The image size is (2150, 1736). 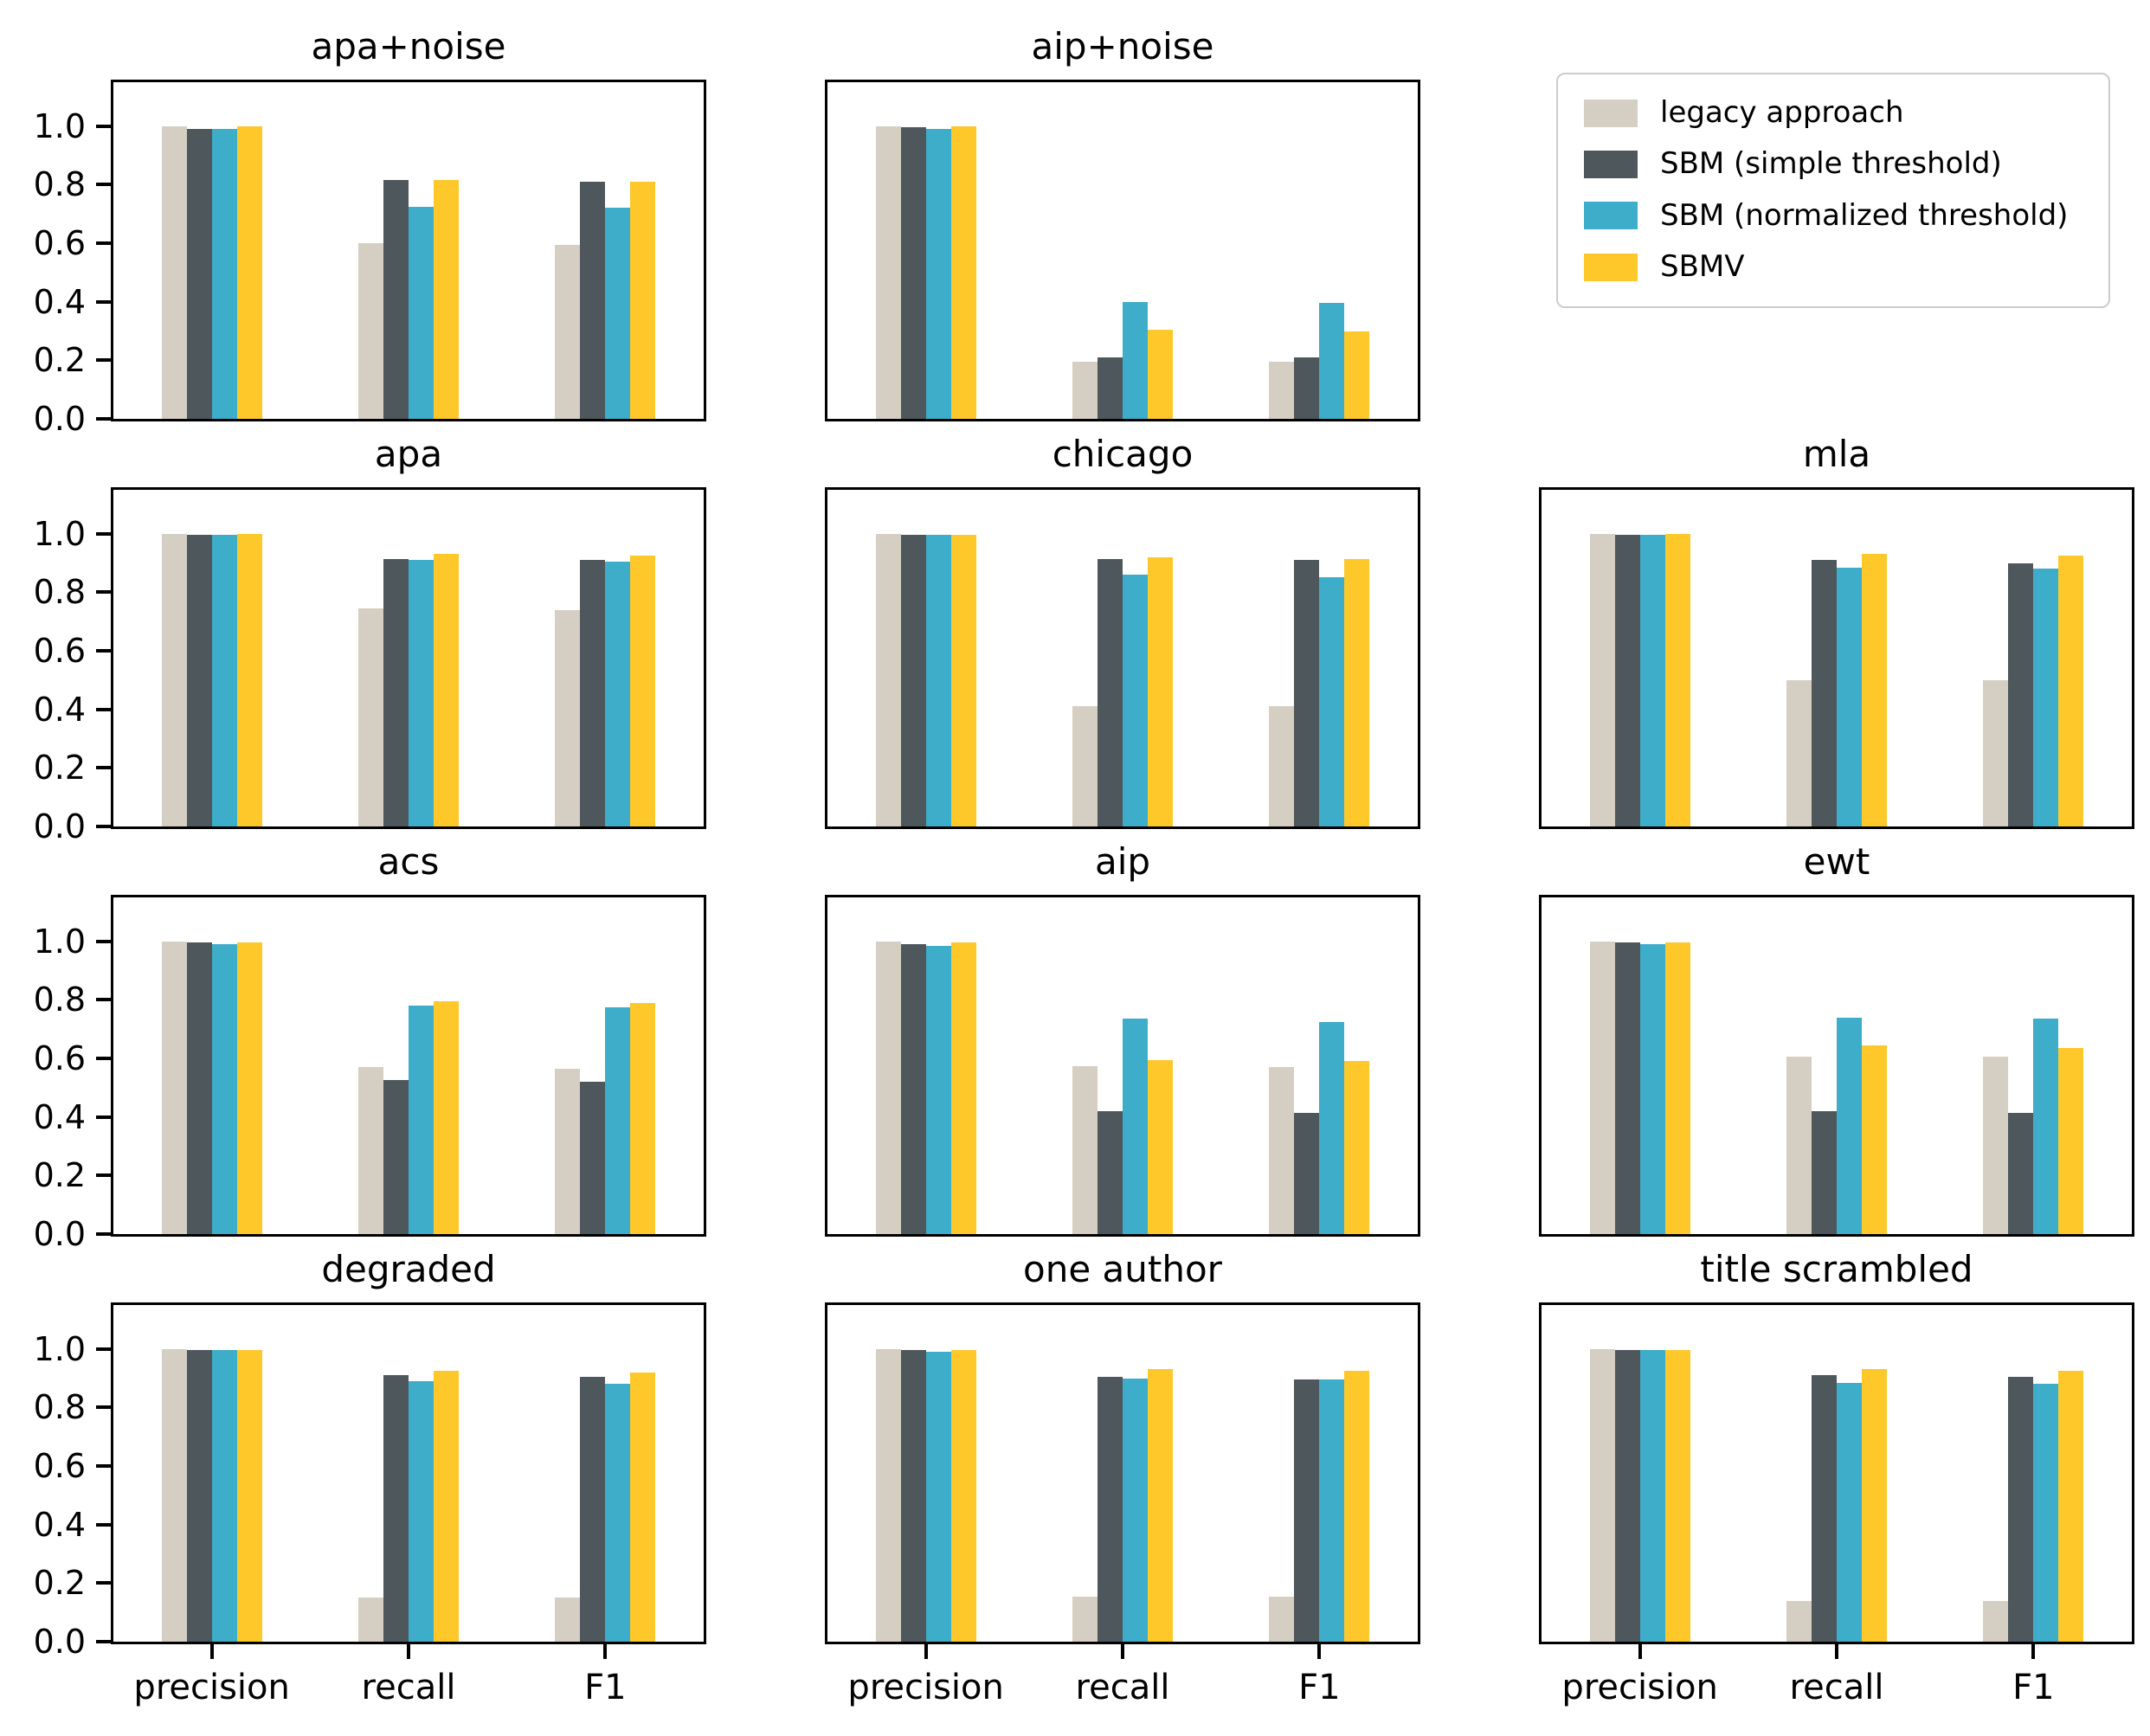 What do you see at coordinates (1122, 1269) in the screenshot?
I see `subplot-title: one author` at bounding box center [1122, 1269].